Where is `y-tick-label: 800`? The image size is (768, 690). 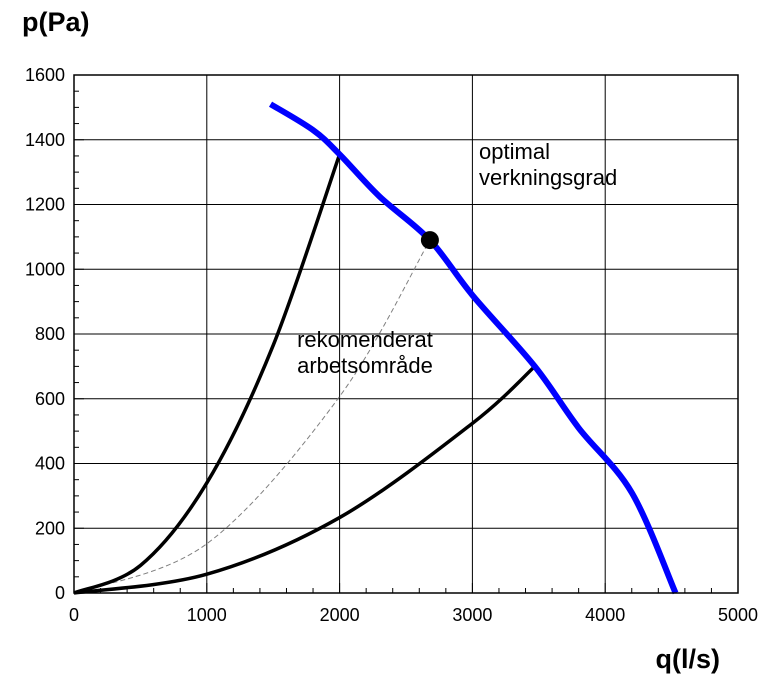 y-tick-label: 800 is located at coordinates (50, 334).